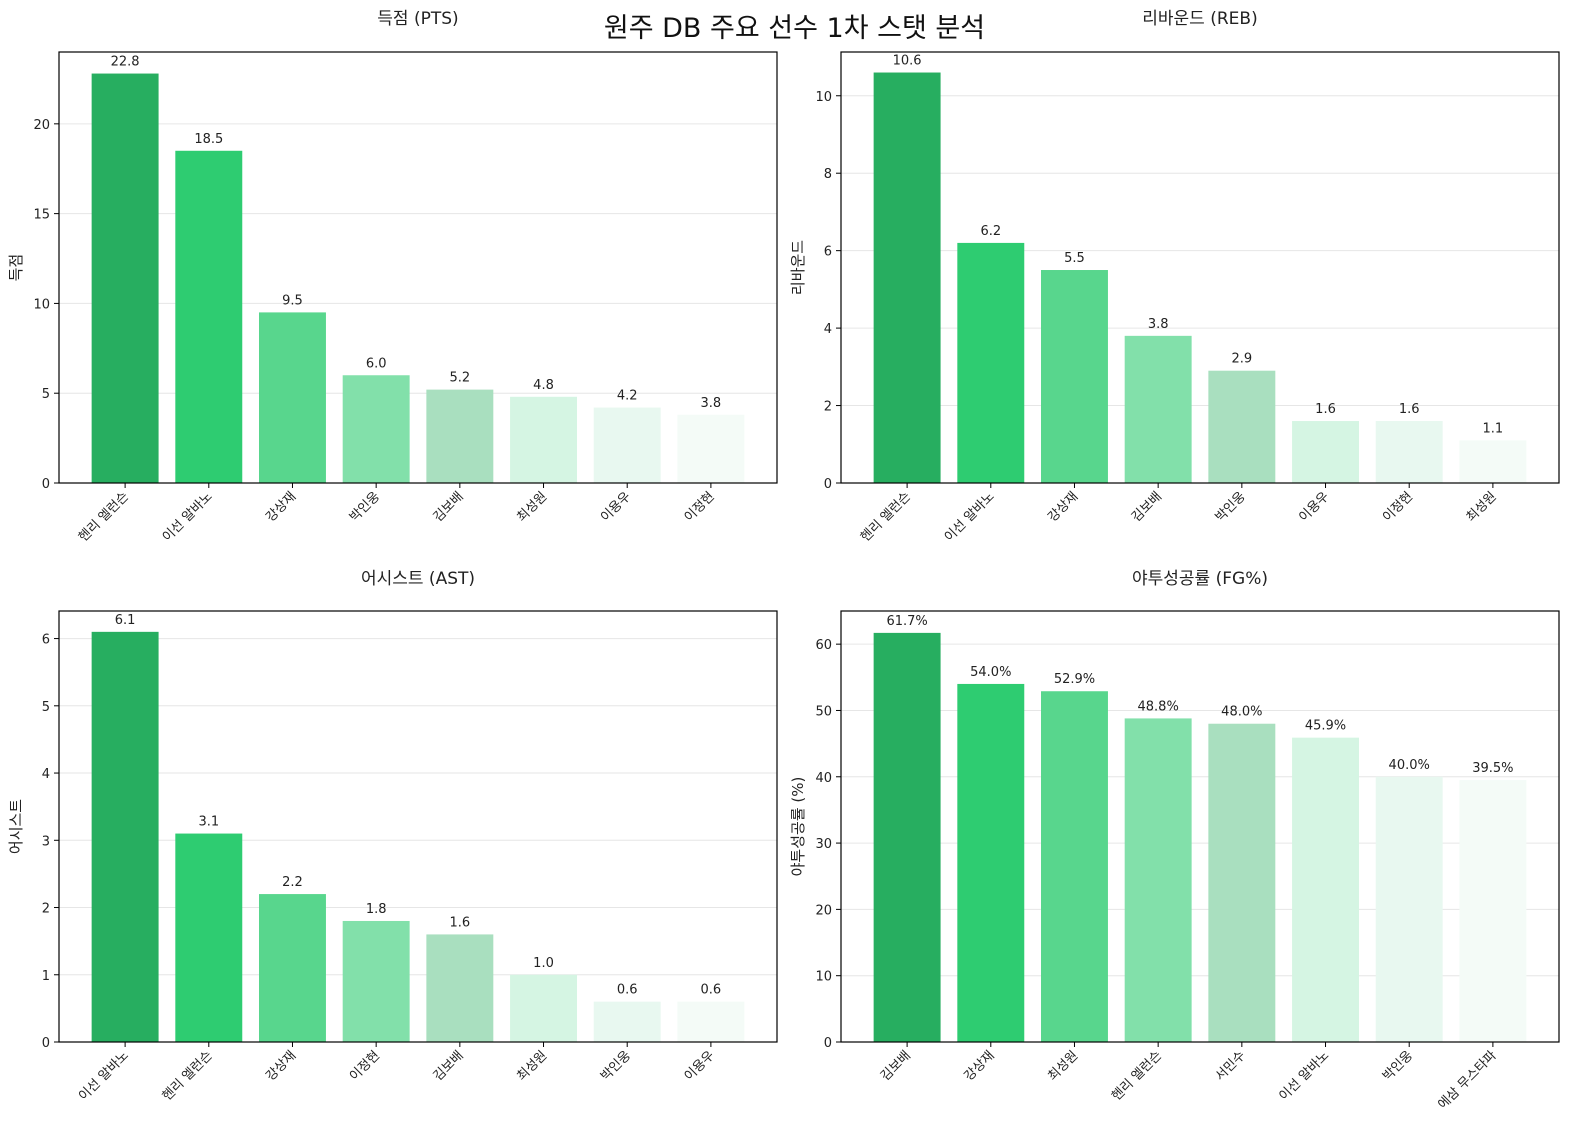 This screenshot has height=1147, width=1589. I want to click on bar-value-label: 22.8, so click(125, 62).